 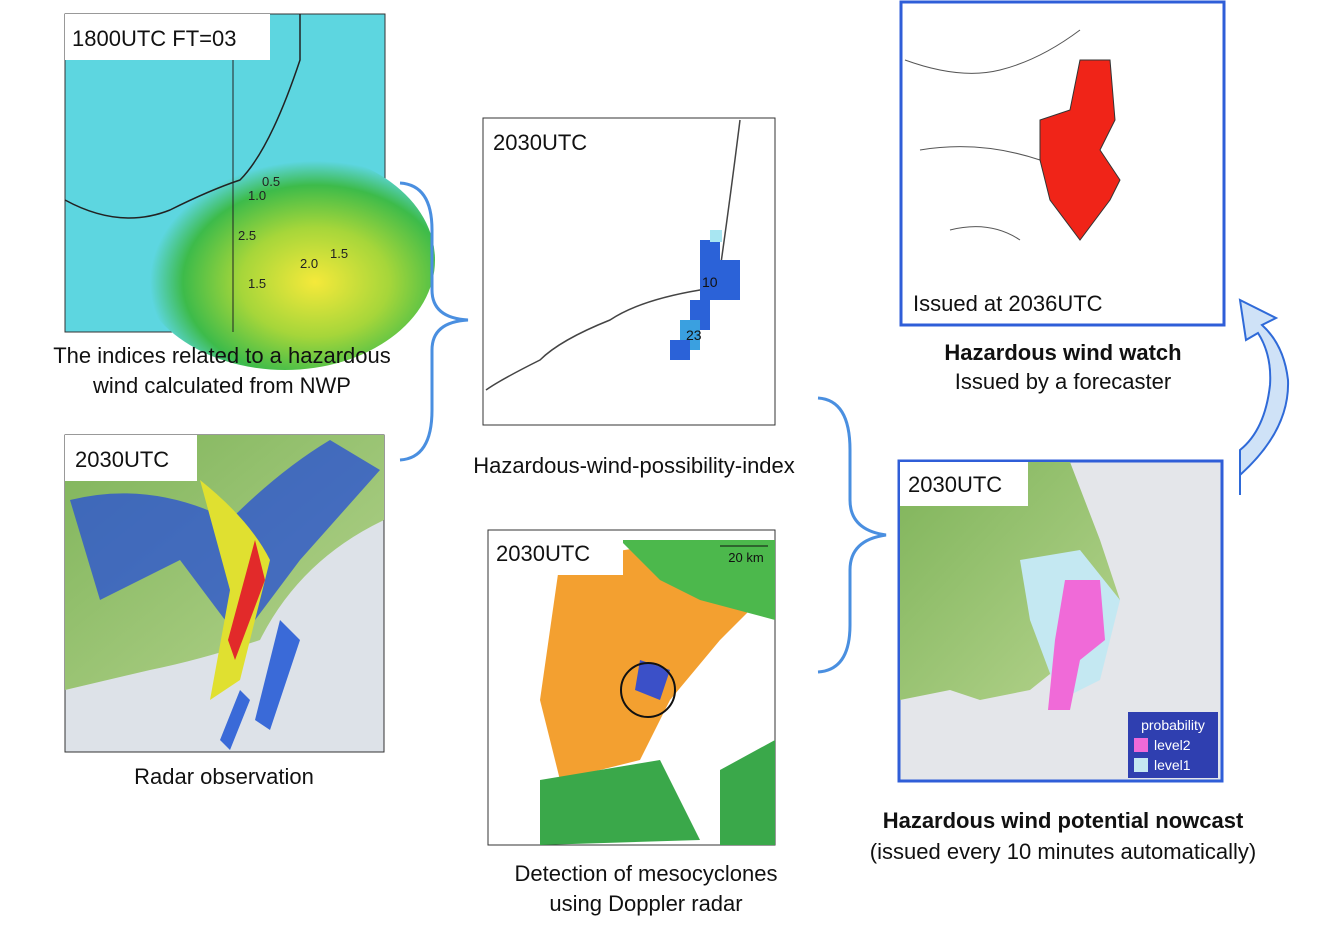 What do you see at coordinates (1063, 381) in the screenshot?
I see `caption: Issued by a forecaster` at bounding box center [1063, 381].